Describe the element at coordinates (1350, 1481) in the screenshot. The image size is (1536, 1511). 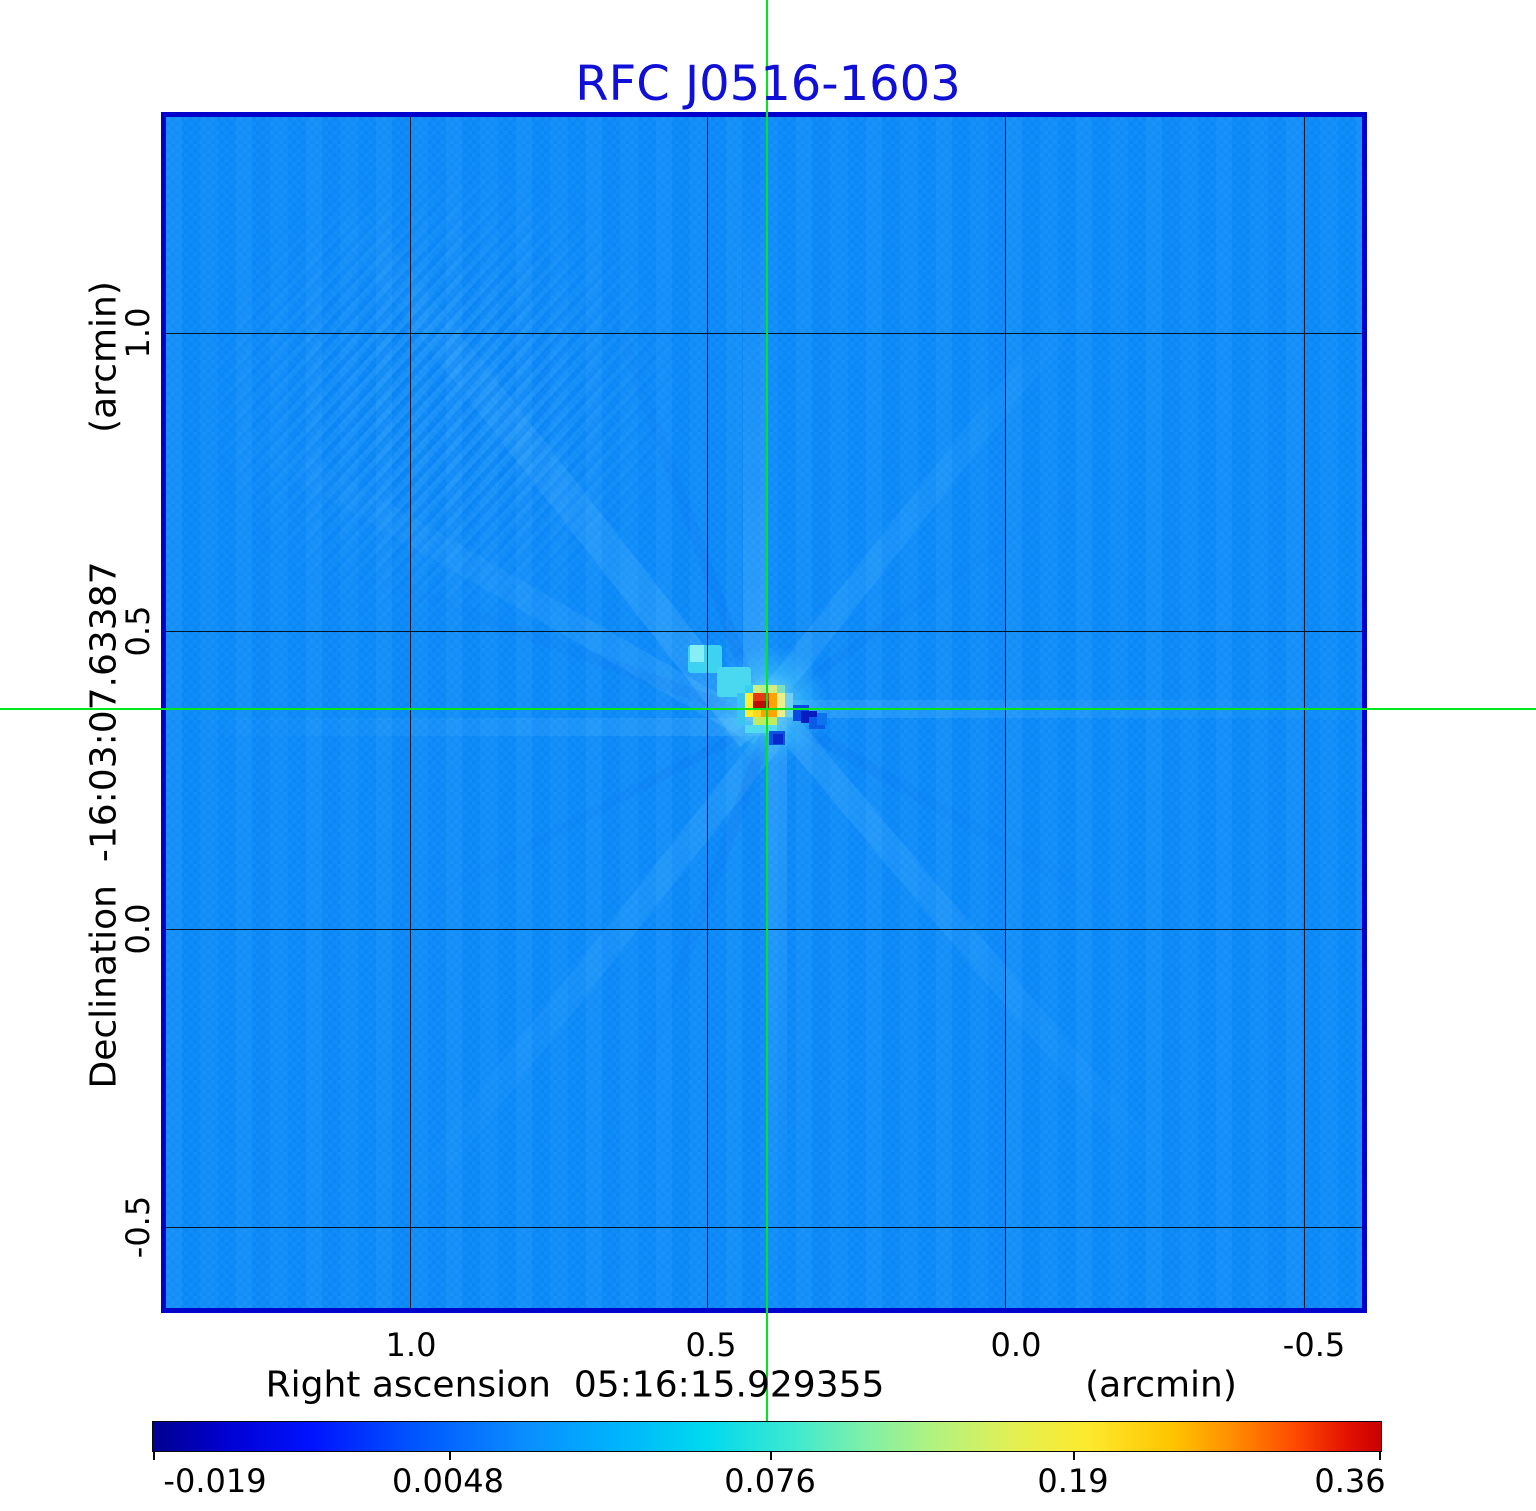
I see `colorbar-tick-label: 0.36` at that location.